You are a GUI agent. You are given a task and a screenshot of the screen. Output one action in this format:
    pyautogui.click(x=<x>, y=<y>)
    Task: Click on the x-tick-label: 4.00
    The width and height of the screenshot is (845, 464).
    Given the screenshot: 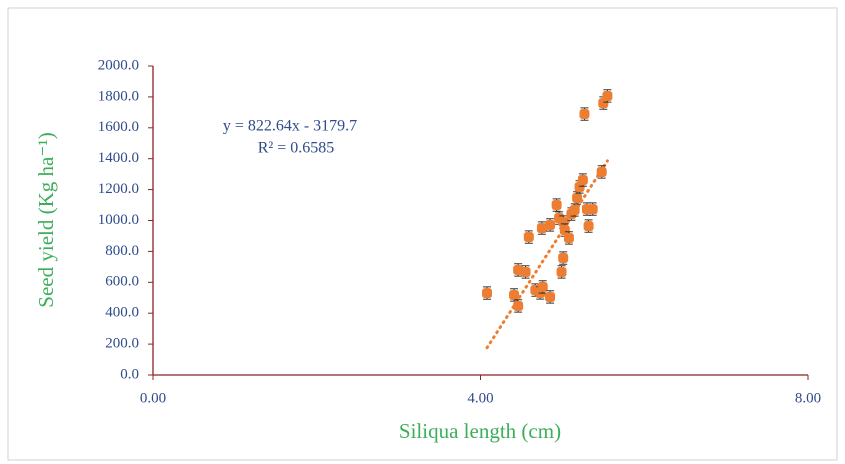 What is the action you would take?
    pyautogui.click(x=480, y=398)
    